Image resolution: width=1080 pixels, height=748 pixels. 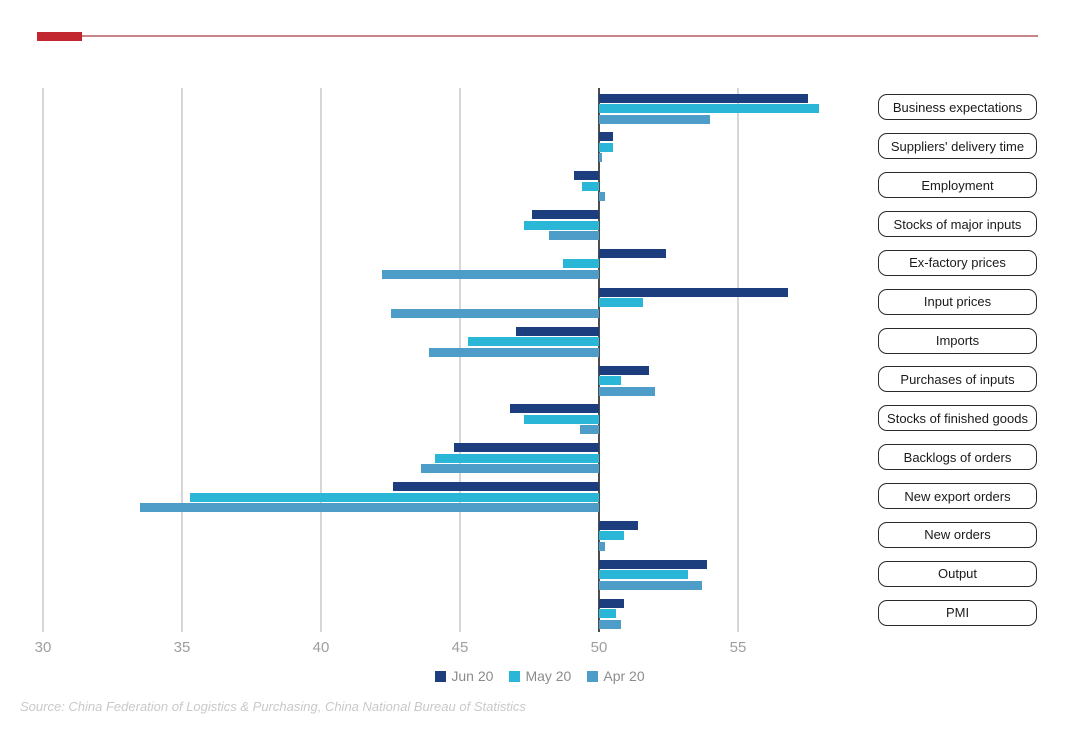 I want to click on category-label-stocks-of-finished-goods: Stocks of finished goods, so click(x=957, y=418).